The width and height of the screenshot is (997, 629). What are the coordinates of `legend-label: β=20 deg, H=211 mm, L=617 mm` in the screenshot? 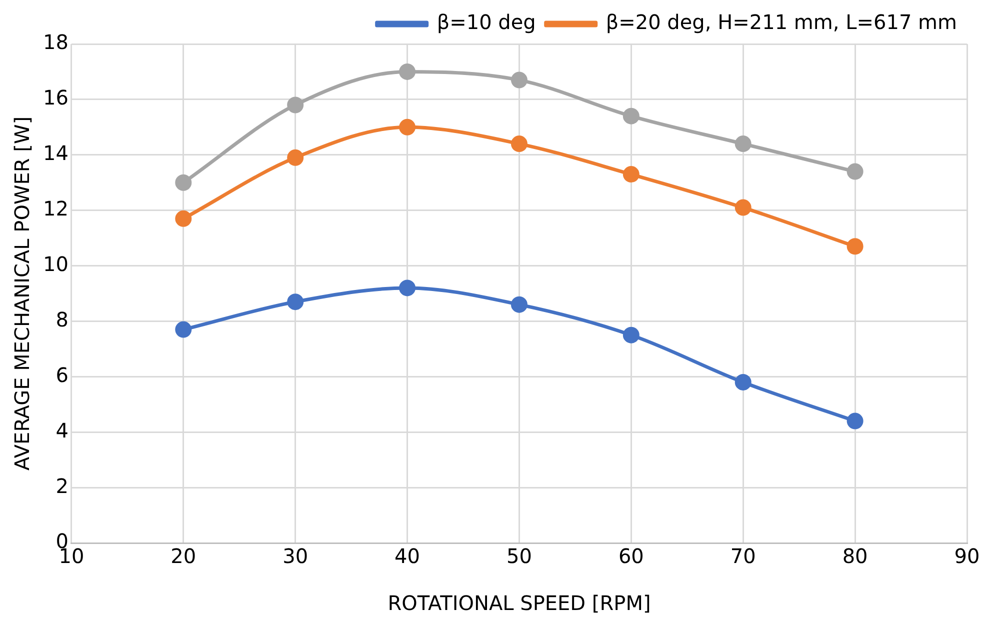 It's located at (782, 22).